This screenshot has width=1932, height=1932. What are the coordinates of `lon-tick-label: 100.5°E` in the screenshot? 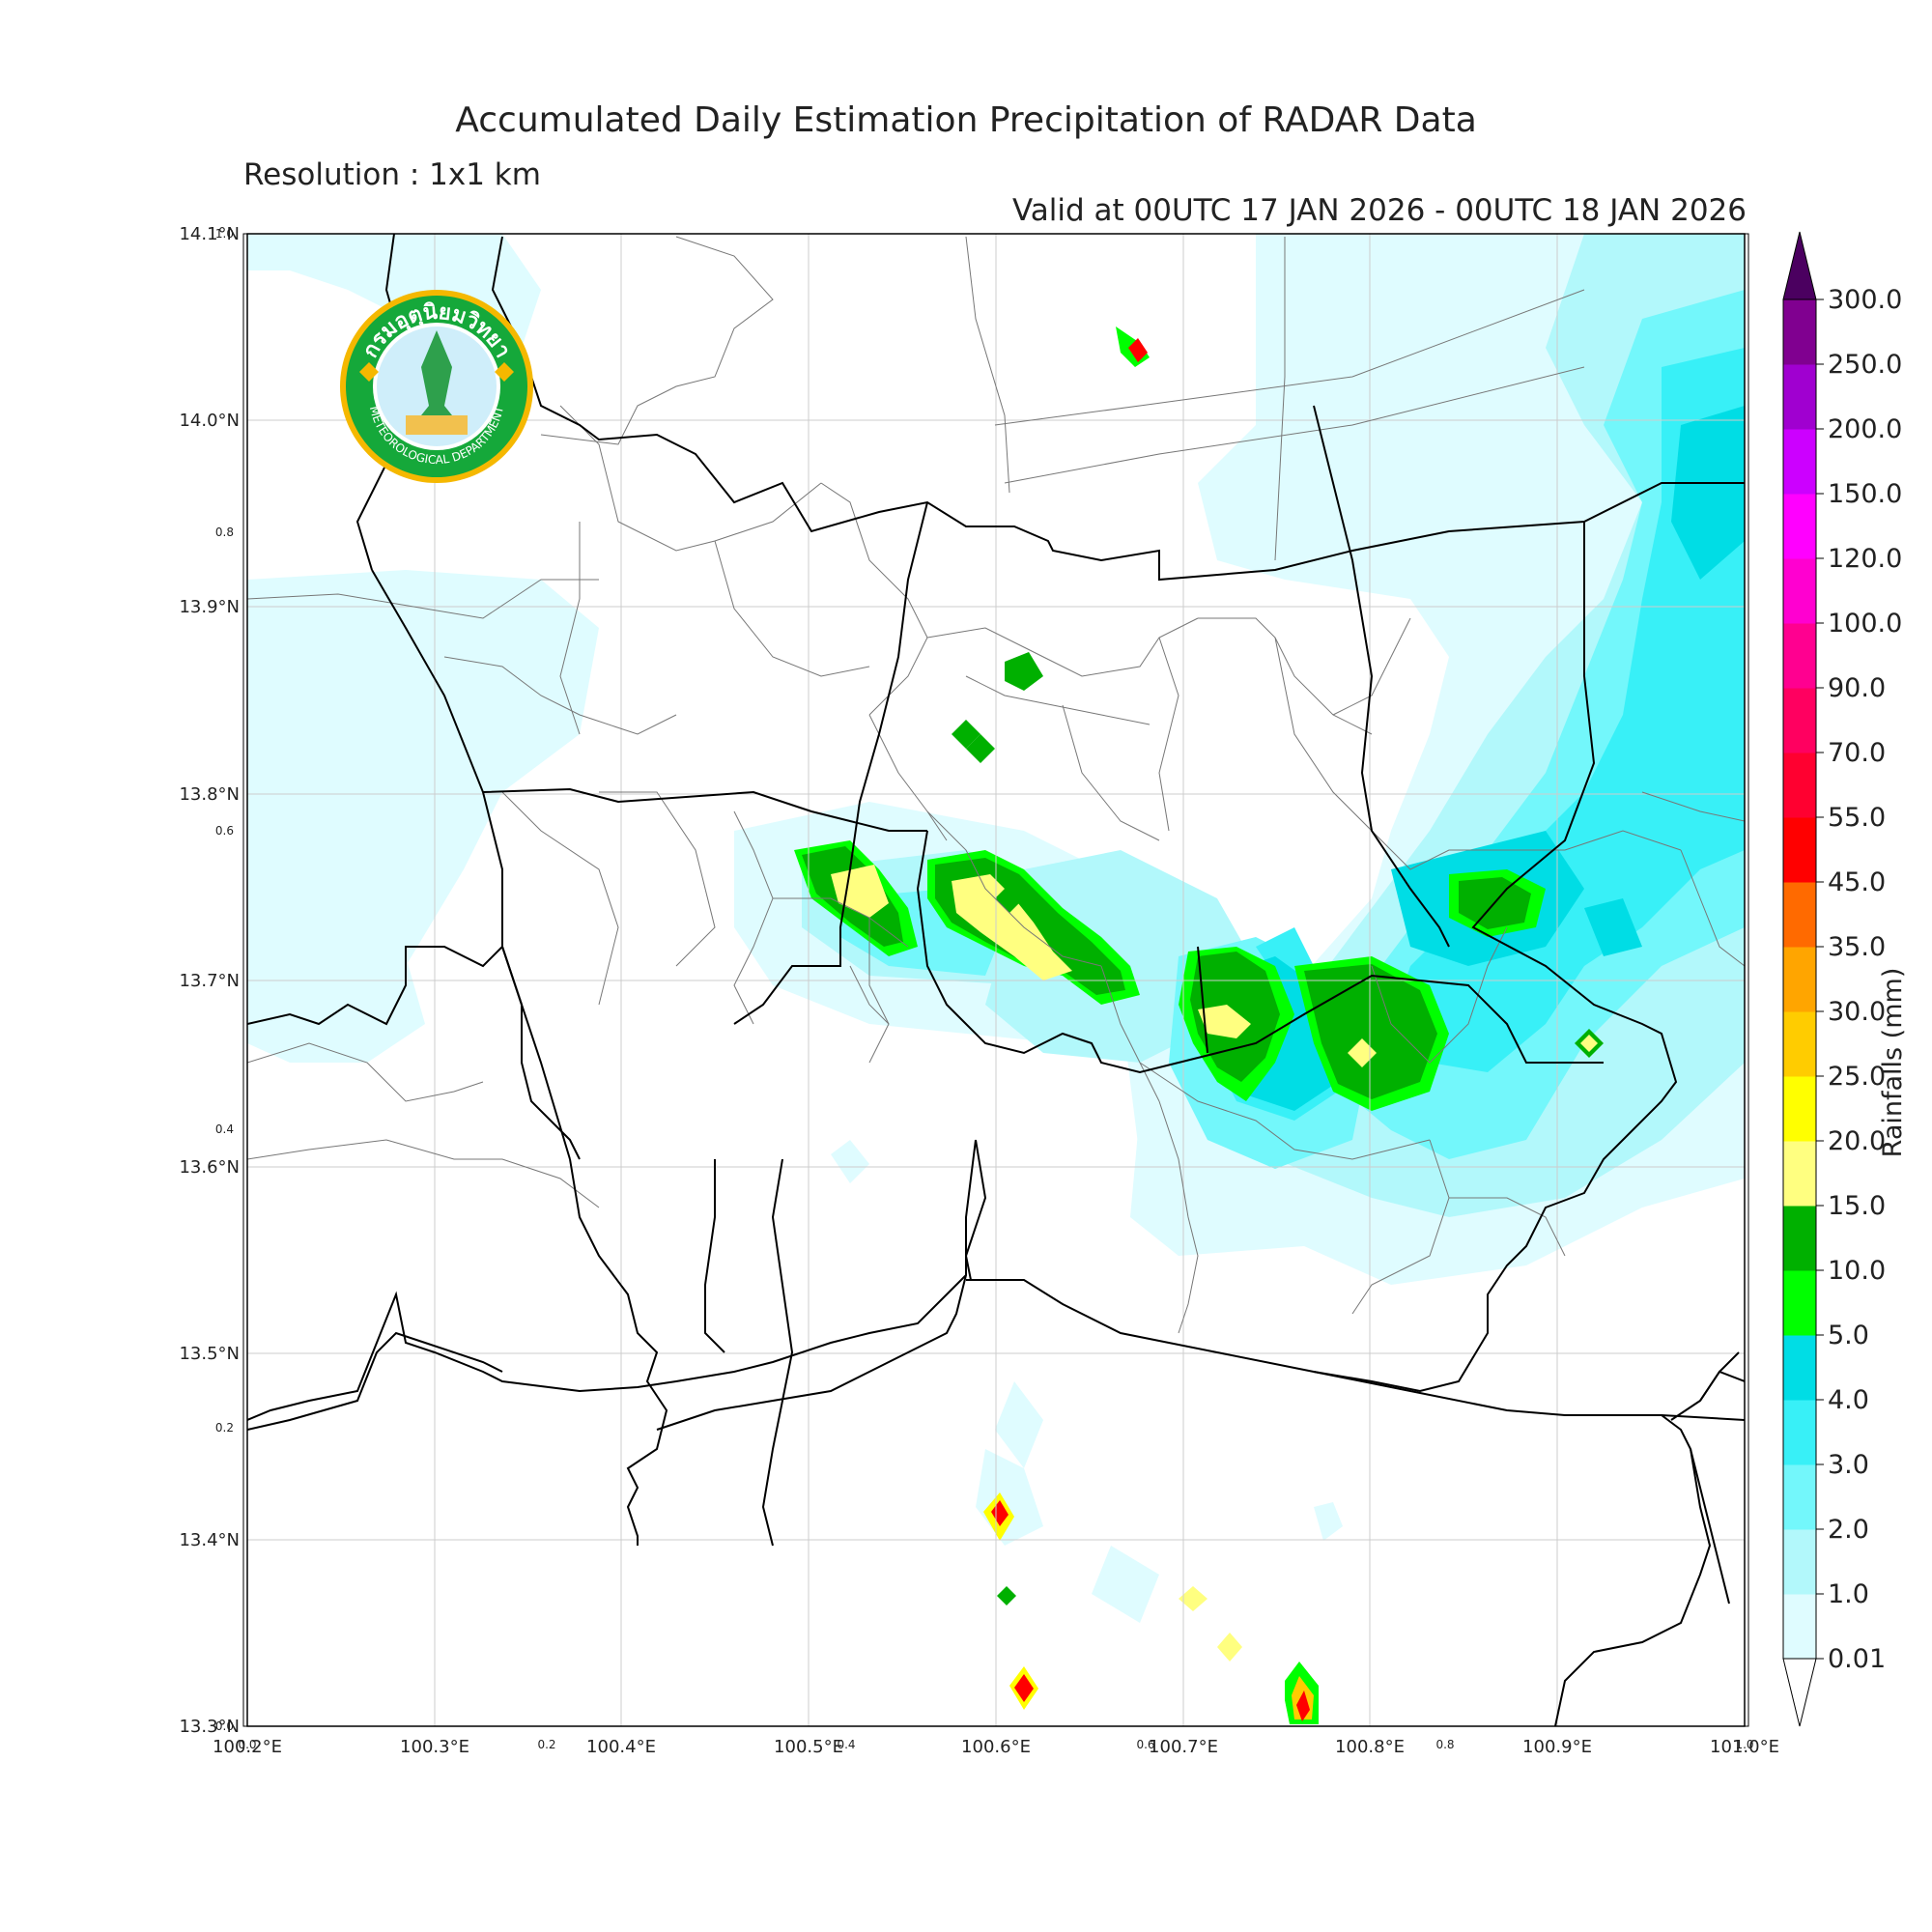 It's located at (808, 1747).